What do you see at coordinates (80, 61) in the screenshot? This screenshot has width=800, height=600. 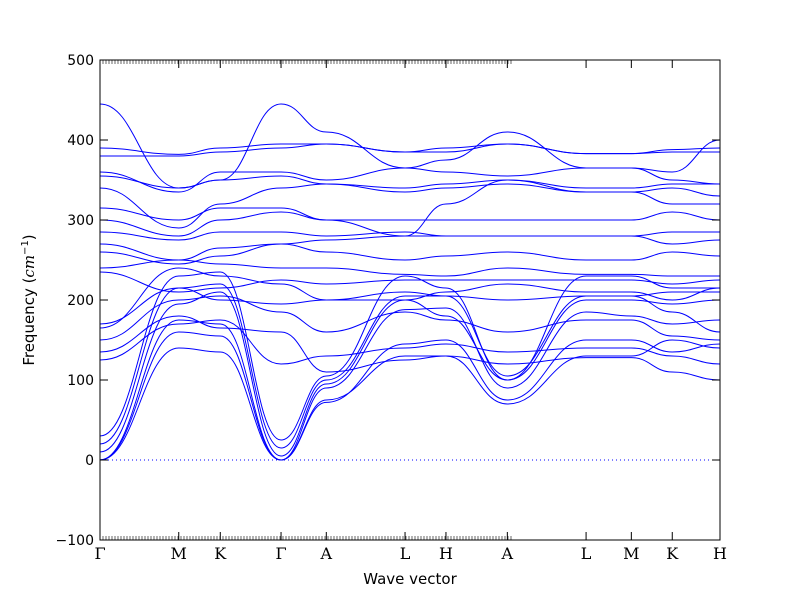 I see `y-tick-label: 500` at bounding box center [80, 61].